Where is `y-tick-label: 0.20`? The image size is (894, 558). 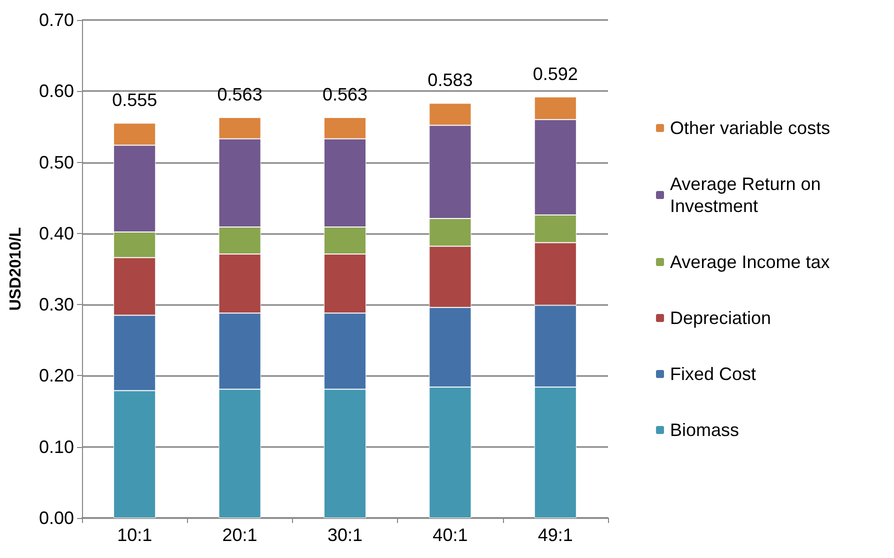
y-tick-label: 0.20 is located at coordinates (56, 376).